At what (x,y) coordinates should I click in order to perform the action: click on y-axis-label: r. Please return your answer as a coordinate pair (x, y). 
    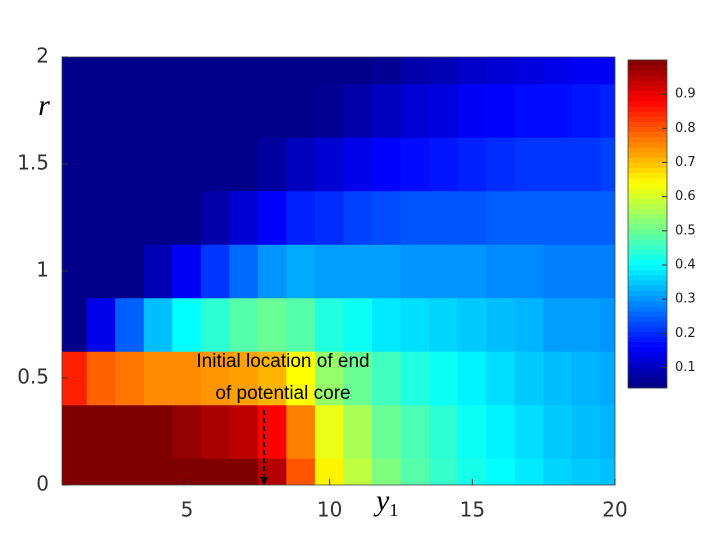
    Looking at the image, I should click on (44, 105).